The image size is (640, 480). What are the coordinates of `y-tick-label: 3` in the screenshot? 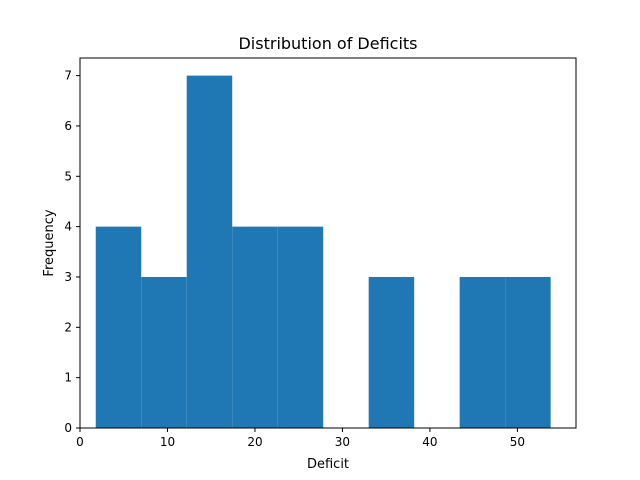 It's located at (68, 277).